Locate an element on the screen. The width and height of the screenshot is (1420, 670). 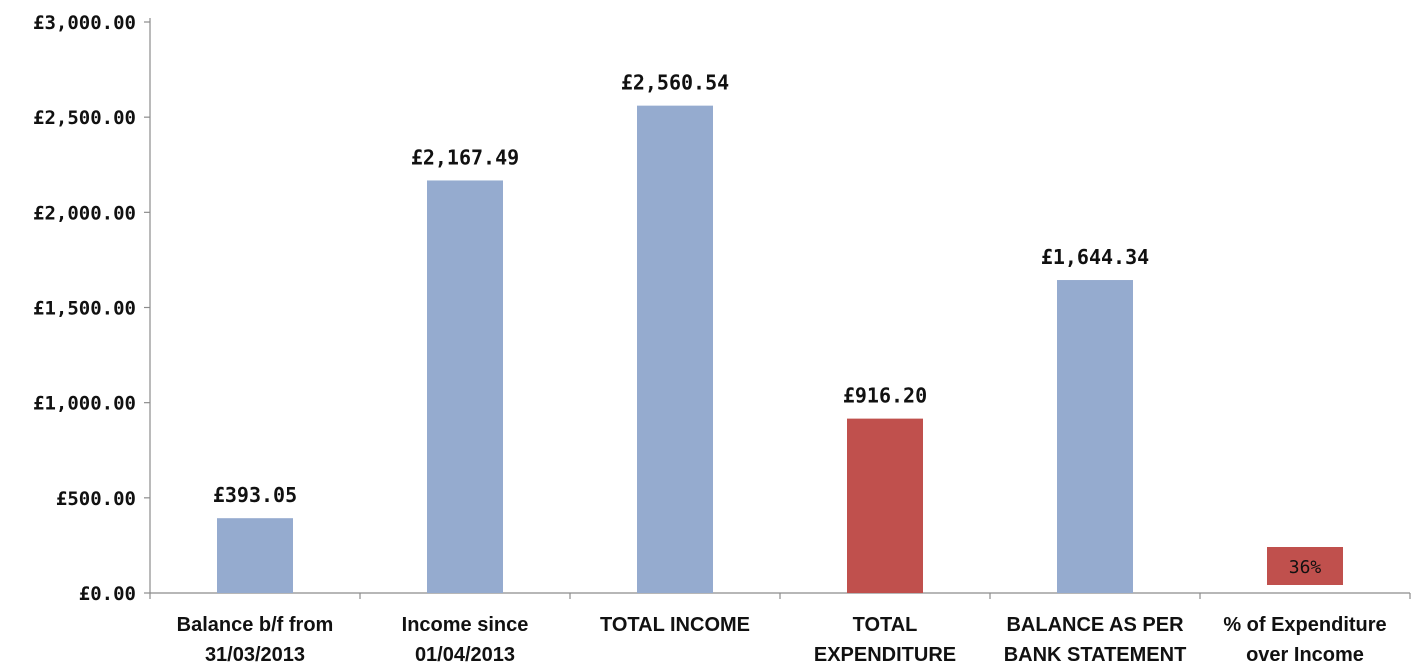
category-label-line: TOTAL INCOME is located at coordinates (675, 625).